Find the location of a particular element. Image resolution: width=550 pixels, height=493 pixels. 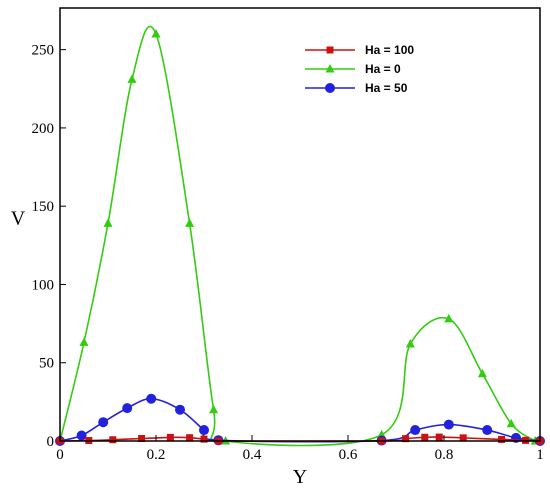

legend-label: Ha = 0 is located at coordinates (383, 69).